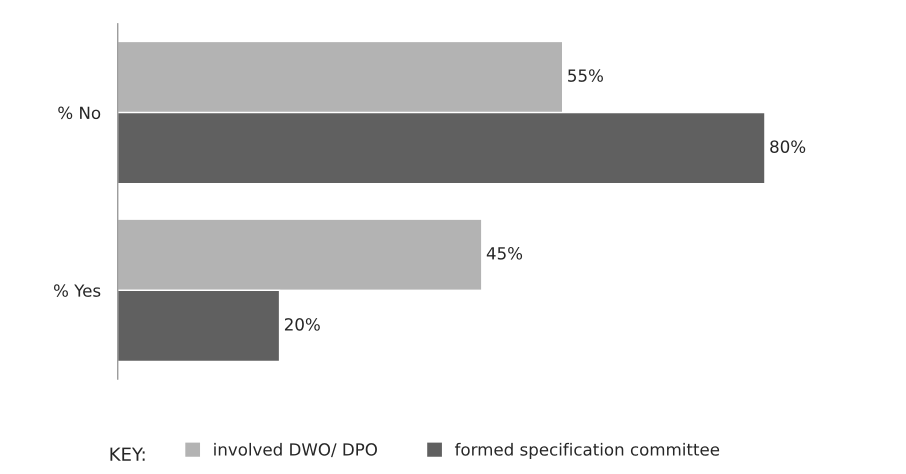  I want to click on data-label: 45%, so click(504, 253).